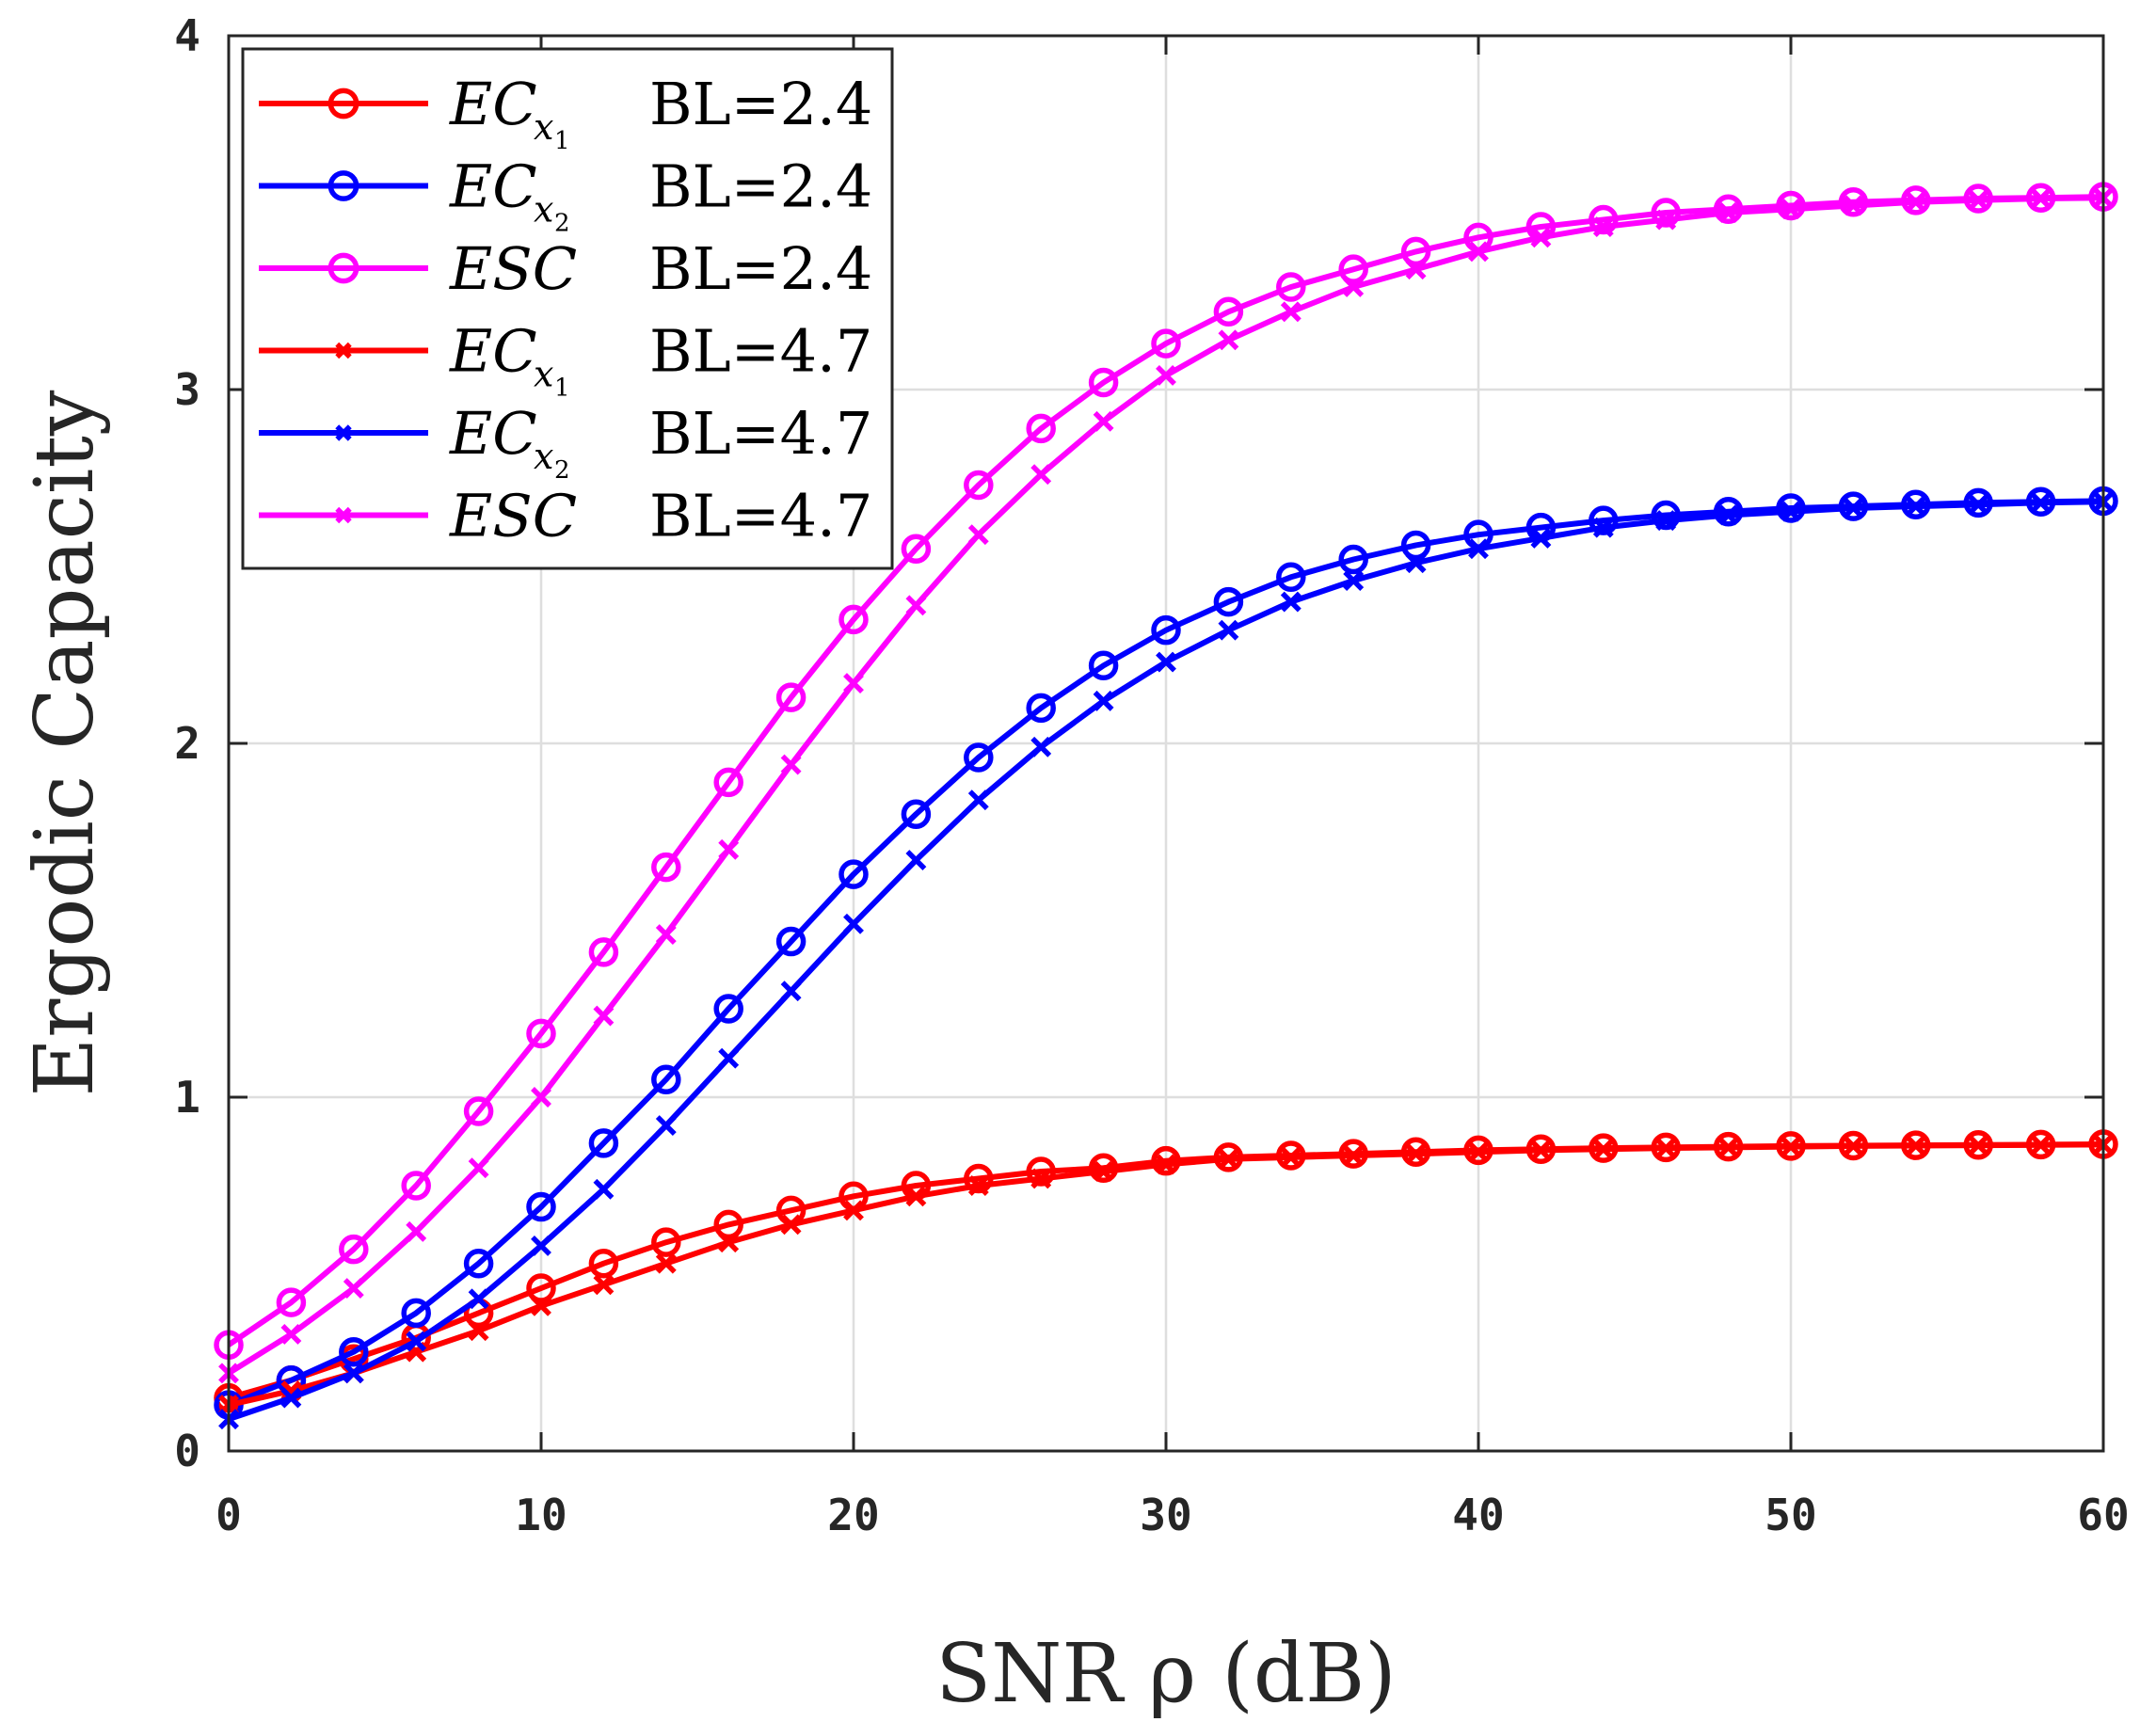 This screenshot has width=2156, height=1722. What do you see at coordinates (1478, 1515) in the screenshot?
I see `x-tick-label: 40` at bounding box center [1478, 1515].